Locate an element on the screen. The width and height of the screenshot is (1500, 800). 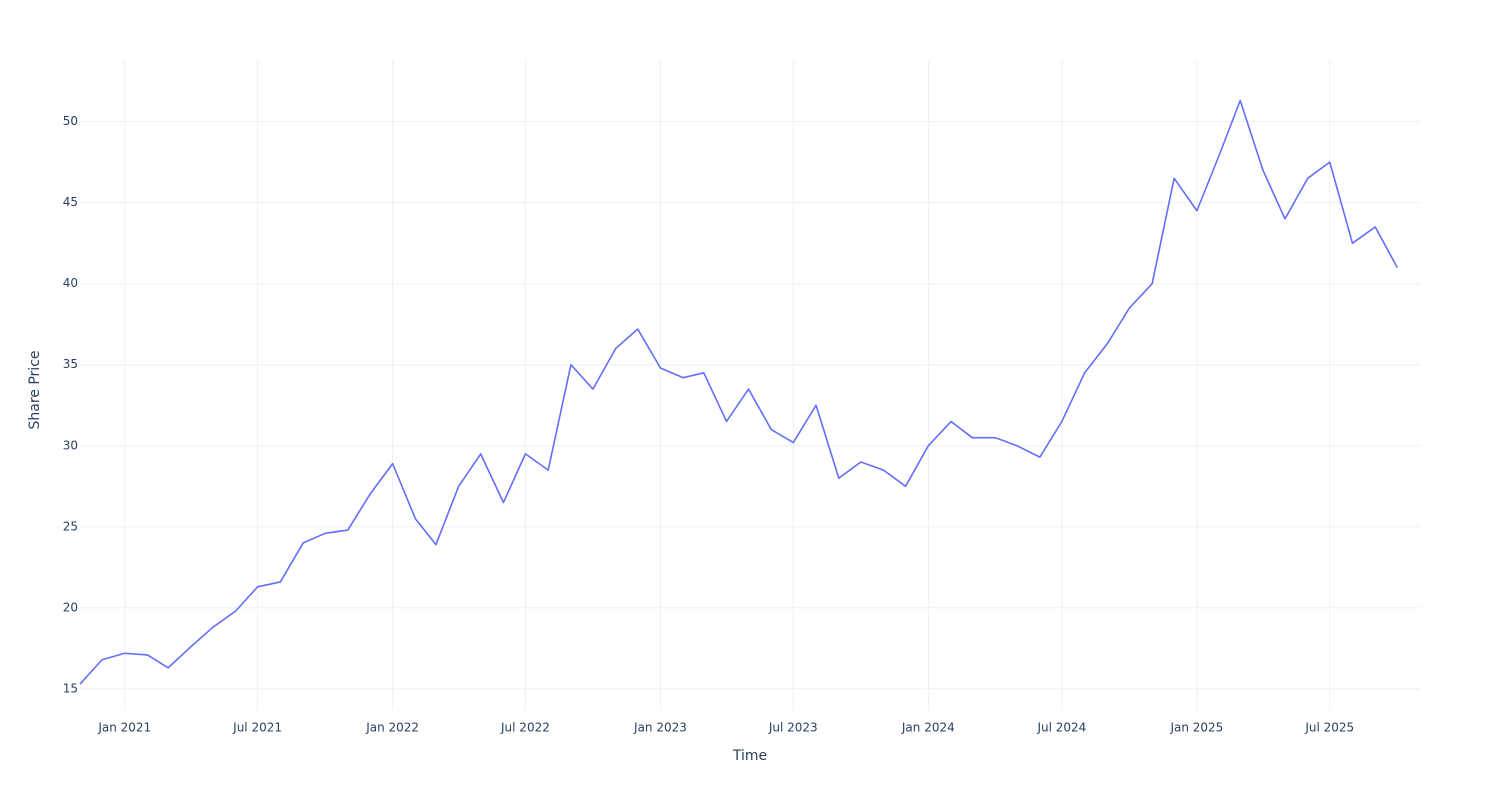
x-tick-label: Jan 2024 is located at coordinates (928, 728).